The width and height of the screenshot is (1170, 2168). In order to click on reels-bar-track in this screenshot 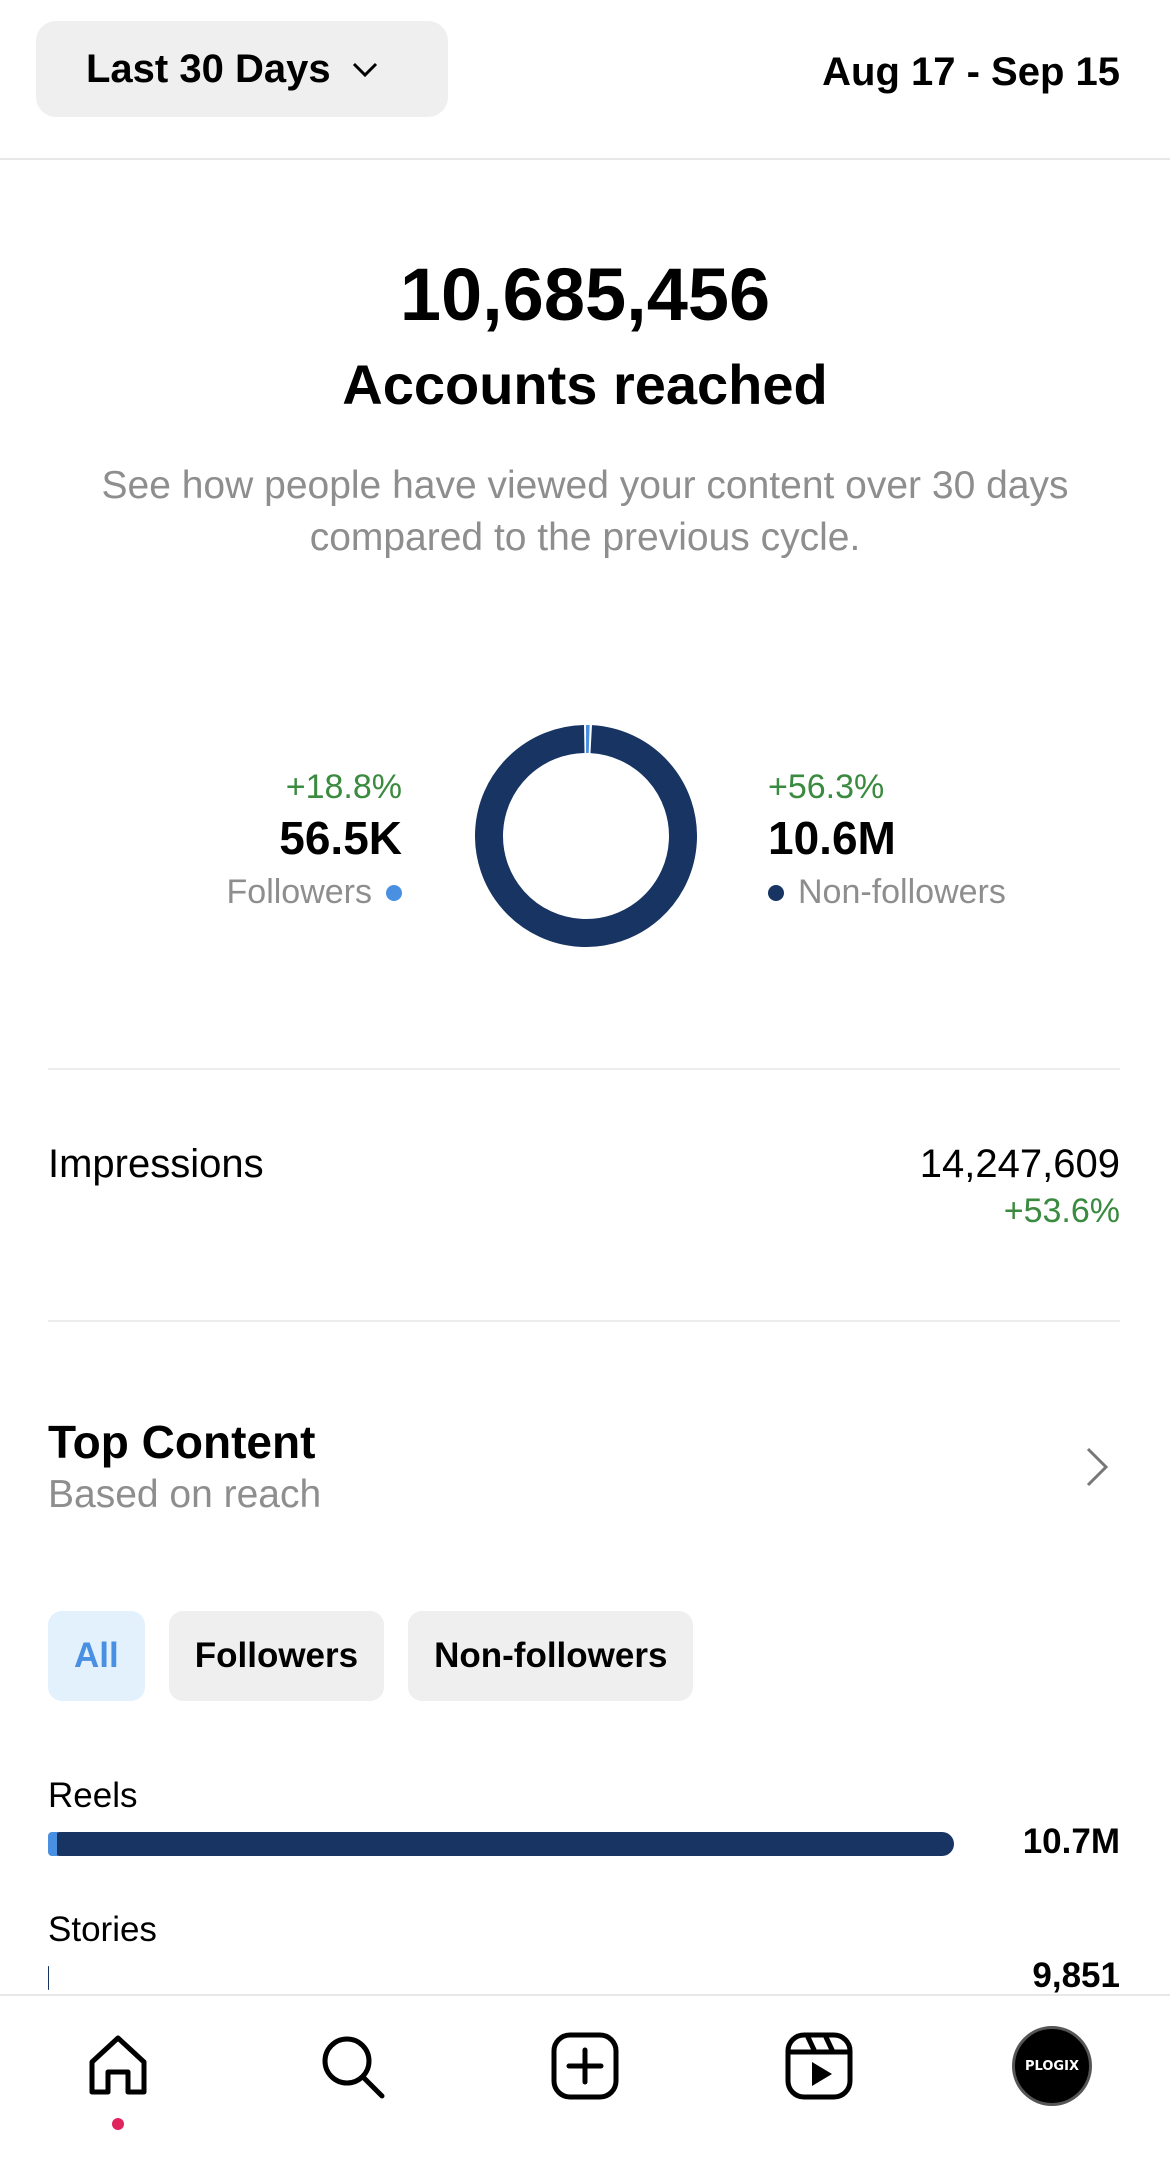, I will do `click(501, 1844)`.